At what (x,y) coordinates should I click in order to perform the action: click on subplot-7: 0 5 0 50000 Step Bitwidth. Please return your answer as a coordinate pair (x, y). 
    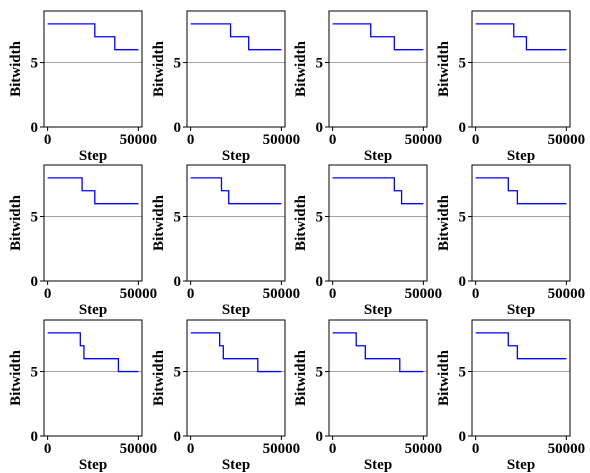
    Looking at the image, I should click on (368, 241).